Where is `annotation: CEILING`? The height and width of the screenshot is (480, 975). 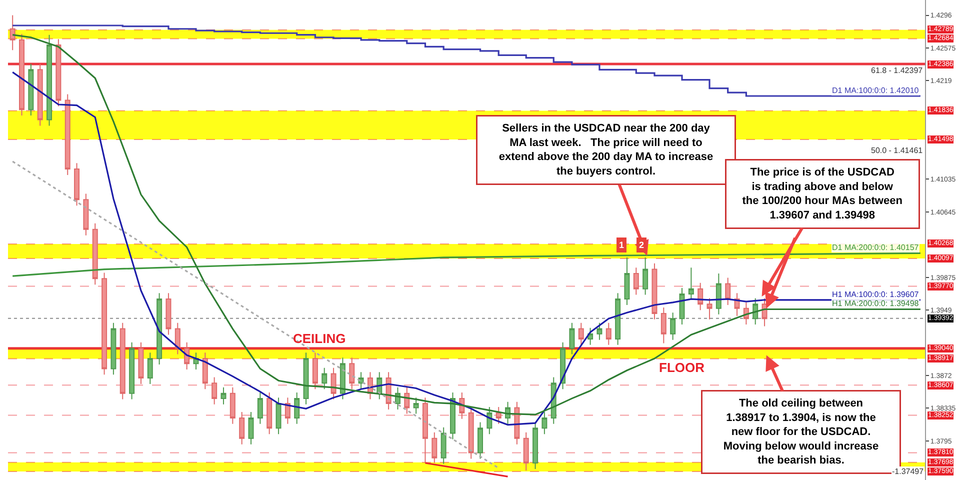
annotation: CEILING is located at coordinates (319, 338).